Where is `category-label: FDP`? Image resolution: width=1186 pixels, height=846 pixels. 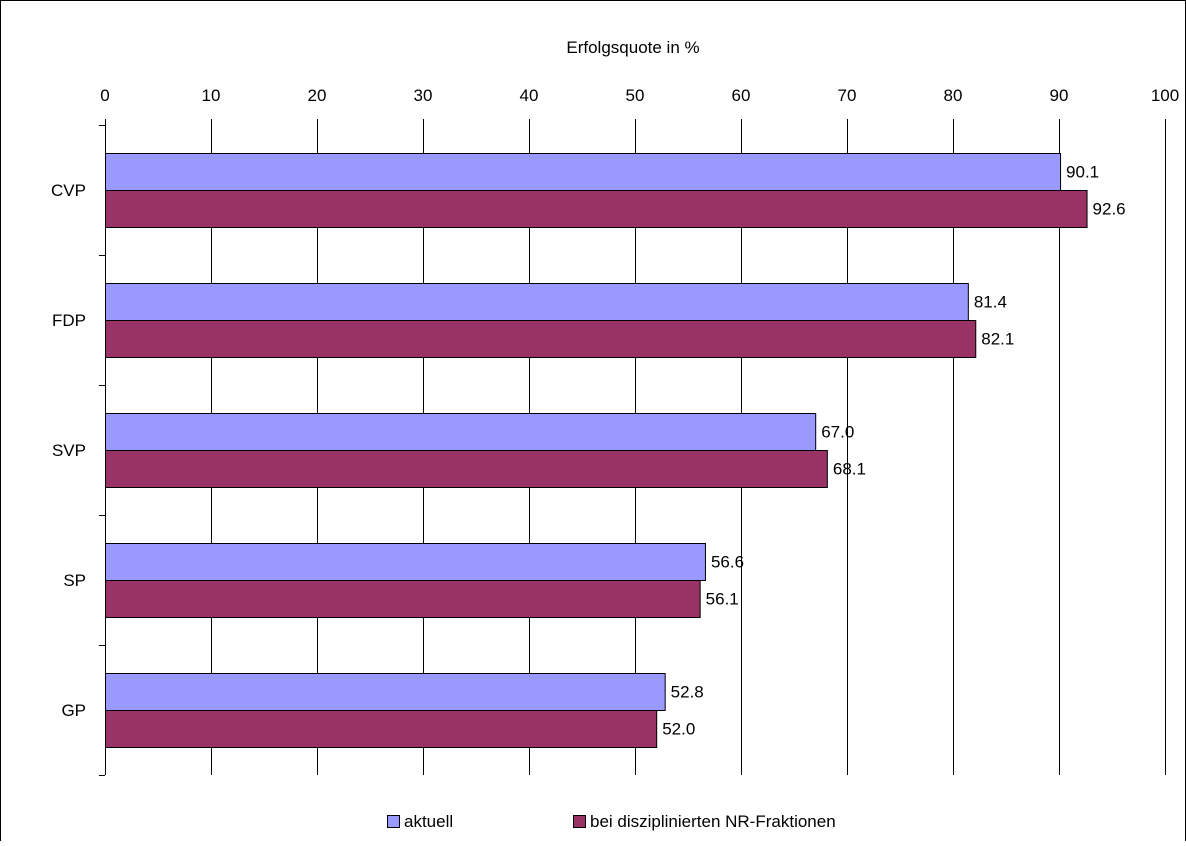
category-label: FDP is located at coordinates (69, 320).